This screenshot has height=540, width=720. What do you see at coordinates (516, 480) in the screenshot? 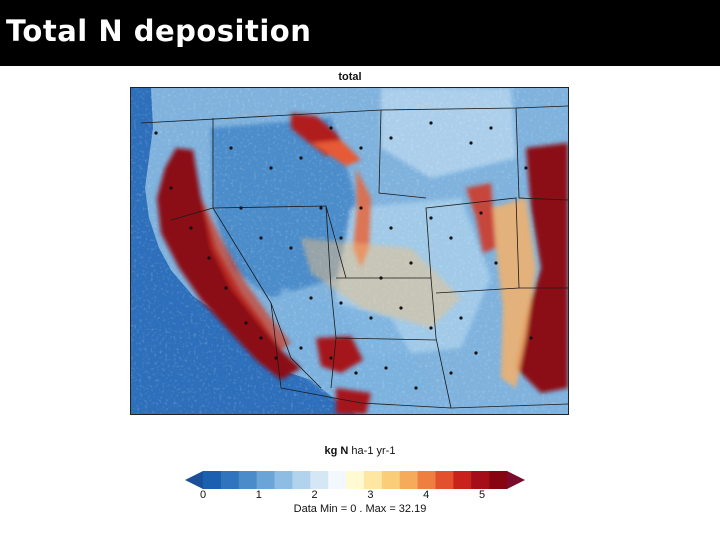
I see `colorbar-over-arrow` at bounding box center [516, 480].